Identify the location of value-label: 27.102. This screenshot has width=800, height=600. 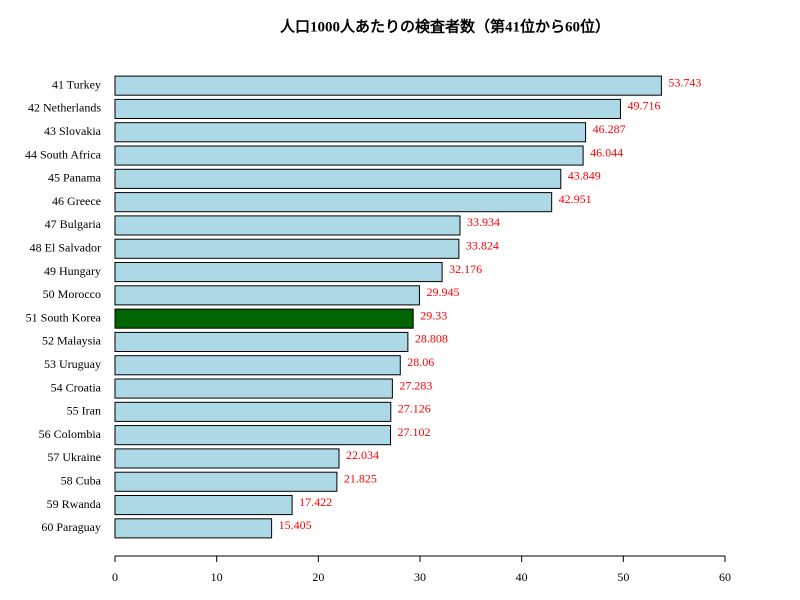
(414, 432).